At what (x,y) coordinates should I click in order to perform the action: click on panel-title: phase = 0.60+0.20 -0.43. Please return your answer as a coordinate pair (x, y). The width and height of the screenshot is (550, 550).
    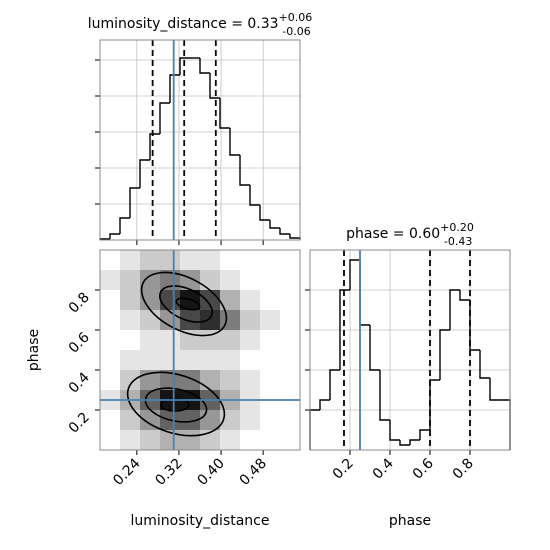
    Looking at the image, I should click on (410, 234).